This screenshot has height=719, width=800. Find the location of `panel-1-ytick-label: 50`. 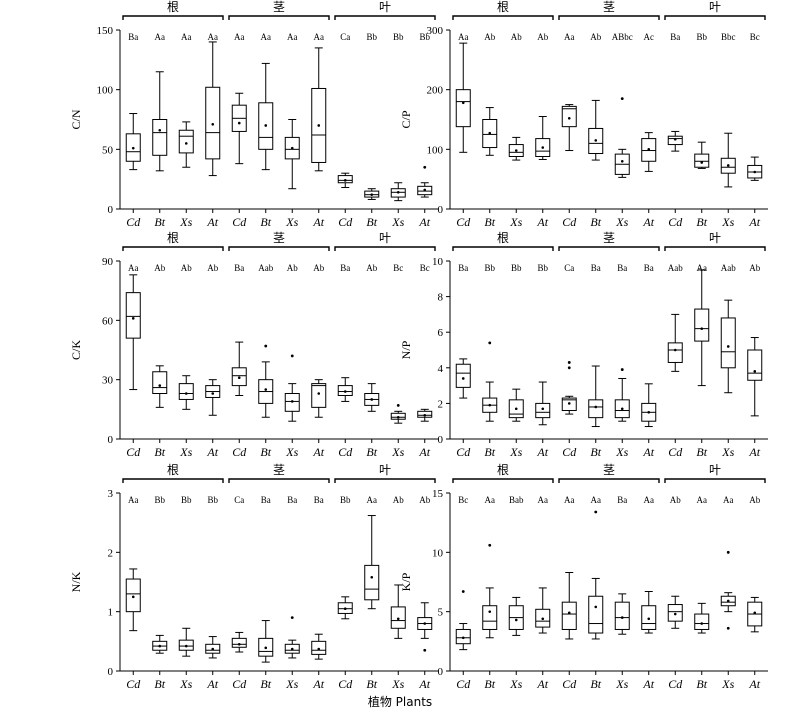

panel-1-ytick-label: 50 is located at coordinates (108, 150).